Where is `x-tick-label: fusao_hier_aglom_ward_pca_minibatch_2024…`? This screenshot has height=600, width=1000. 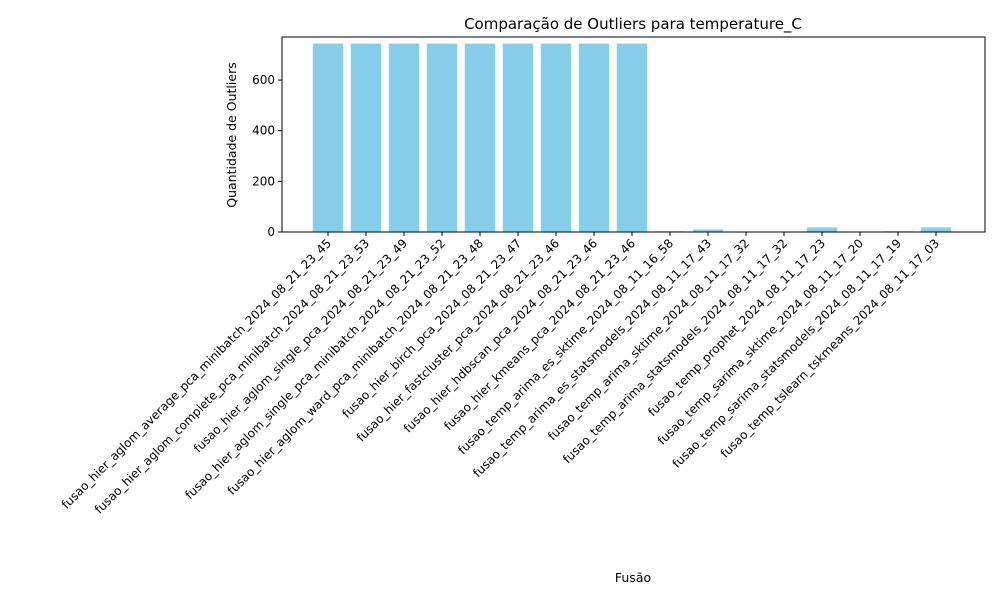
x-tick-label: fusao_hier_aglom_ward_pca_minibatch_2024… is located at coordinates (356, 367).